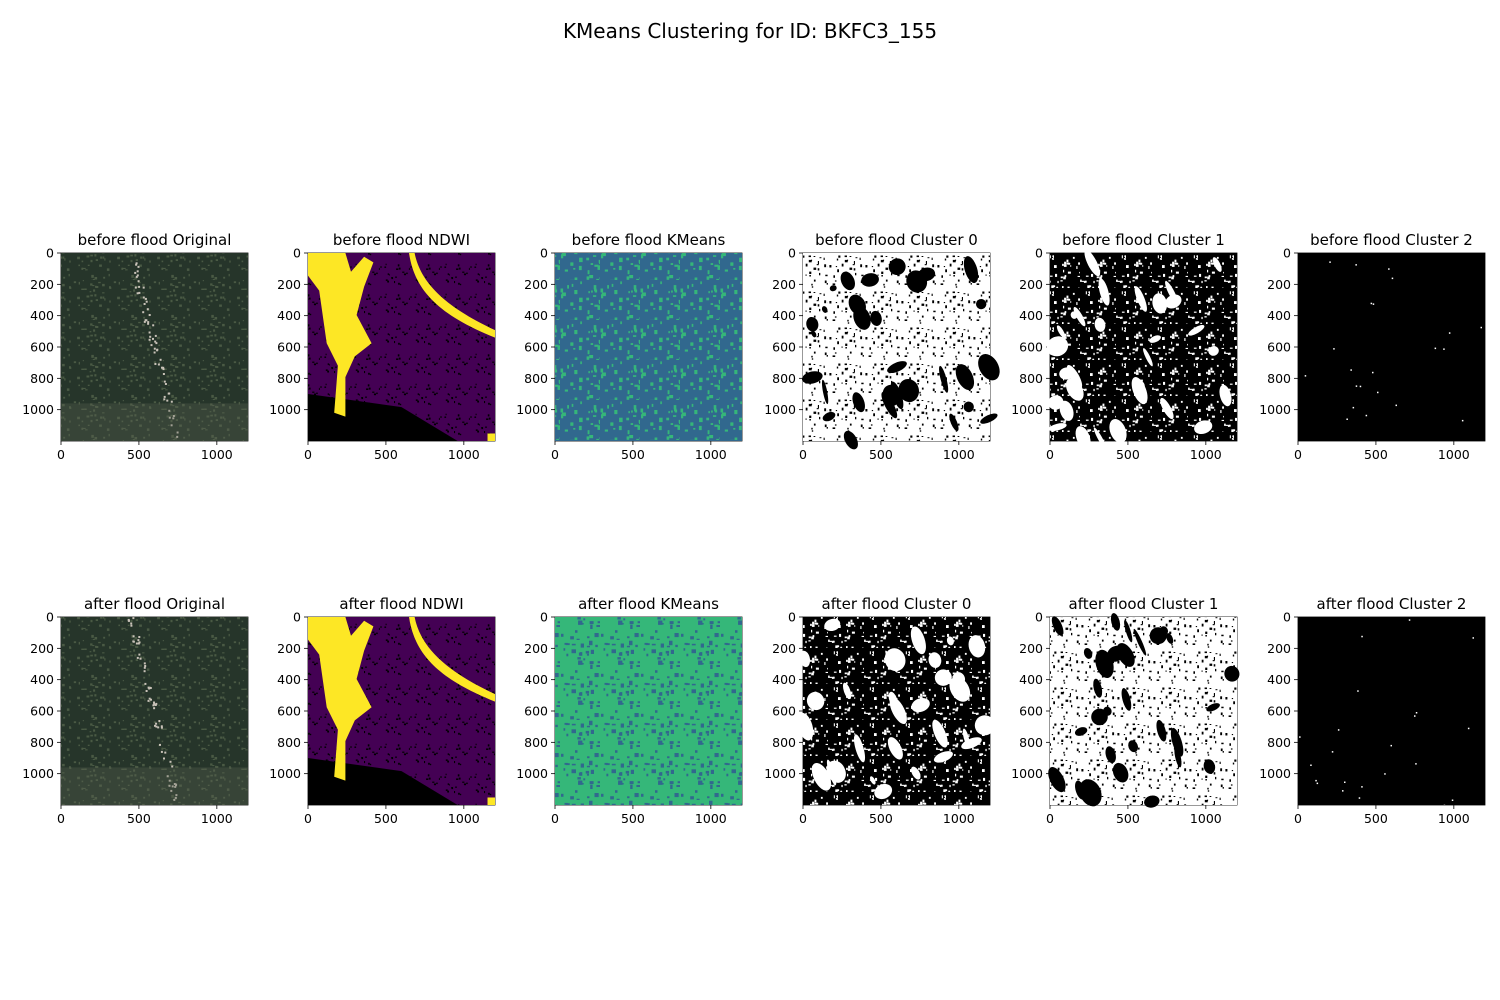 This screenshot has height=1000, width=1500. Describe the element at coordinates (154, 786) in the screenshot. I see `urban-area` at that location.